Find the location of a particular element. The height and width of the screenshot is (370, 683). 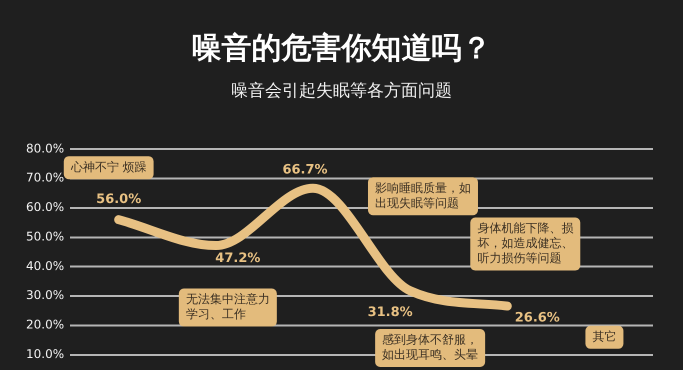

data-label: 31.8% is located at coordinates (390, 312).